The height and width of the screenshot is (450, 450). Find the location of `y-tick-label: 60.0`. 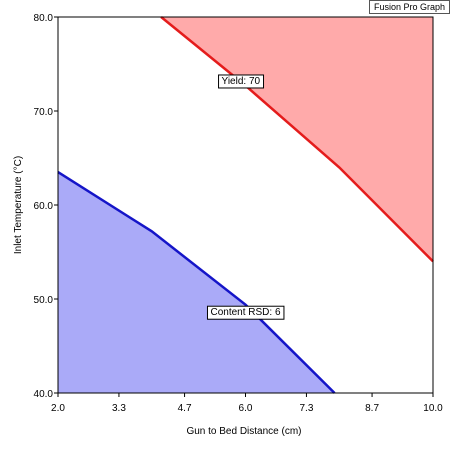

y-tick-label: 60.0 is located at coordinates (44, 206).